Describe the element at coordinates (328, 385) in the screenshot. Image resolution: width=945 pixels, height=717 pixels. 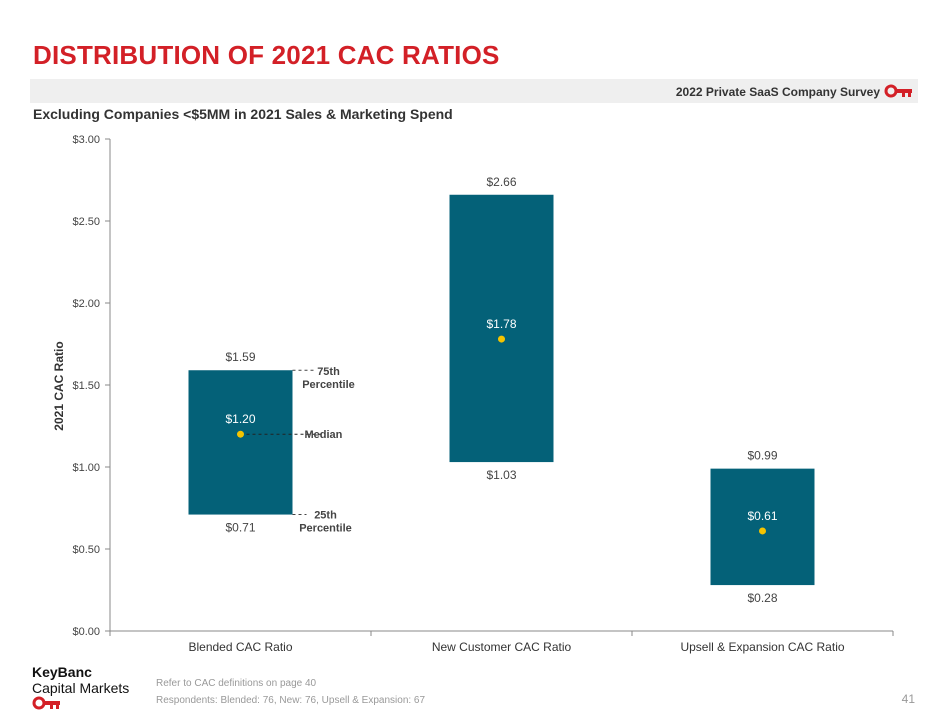
I see `p75-annotation-line2: Percentile` at that location.